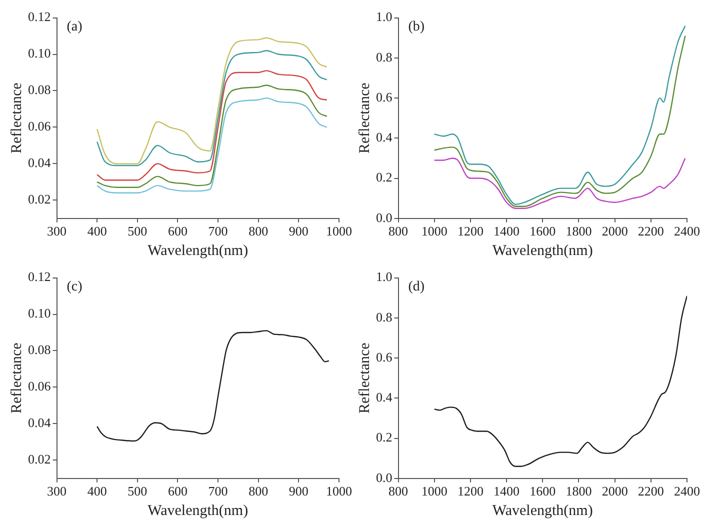 The image size is (709, 522). What do you see at coordinates (74, 286) in the screenshot?
I see `annotation: (c)` at bounding box center [74, 286].